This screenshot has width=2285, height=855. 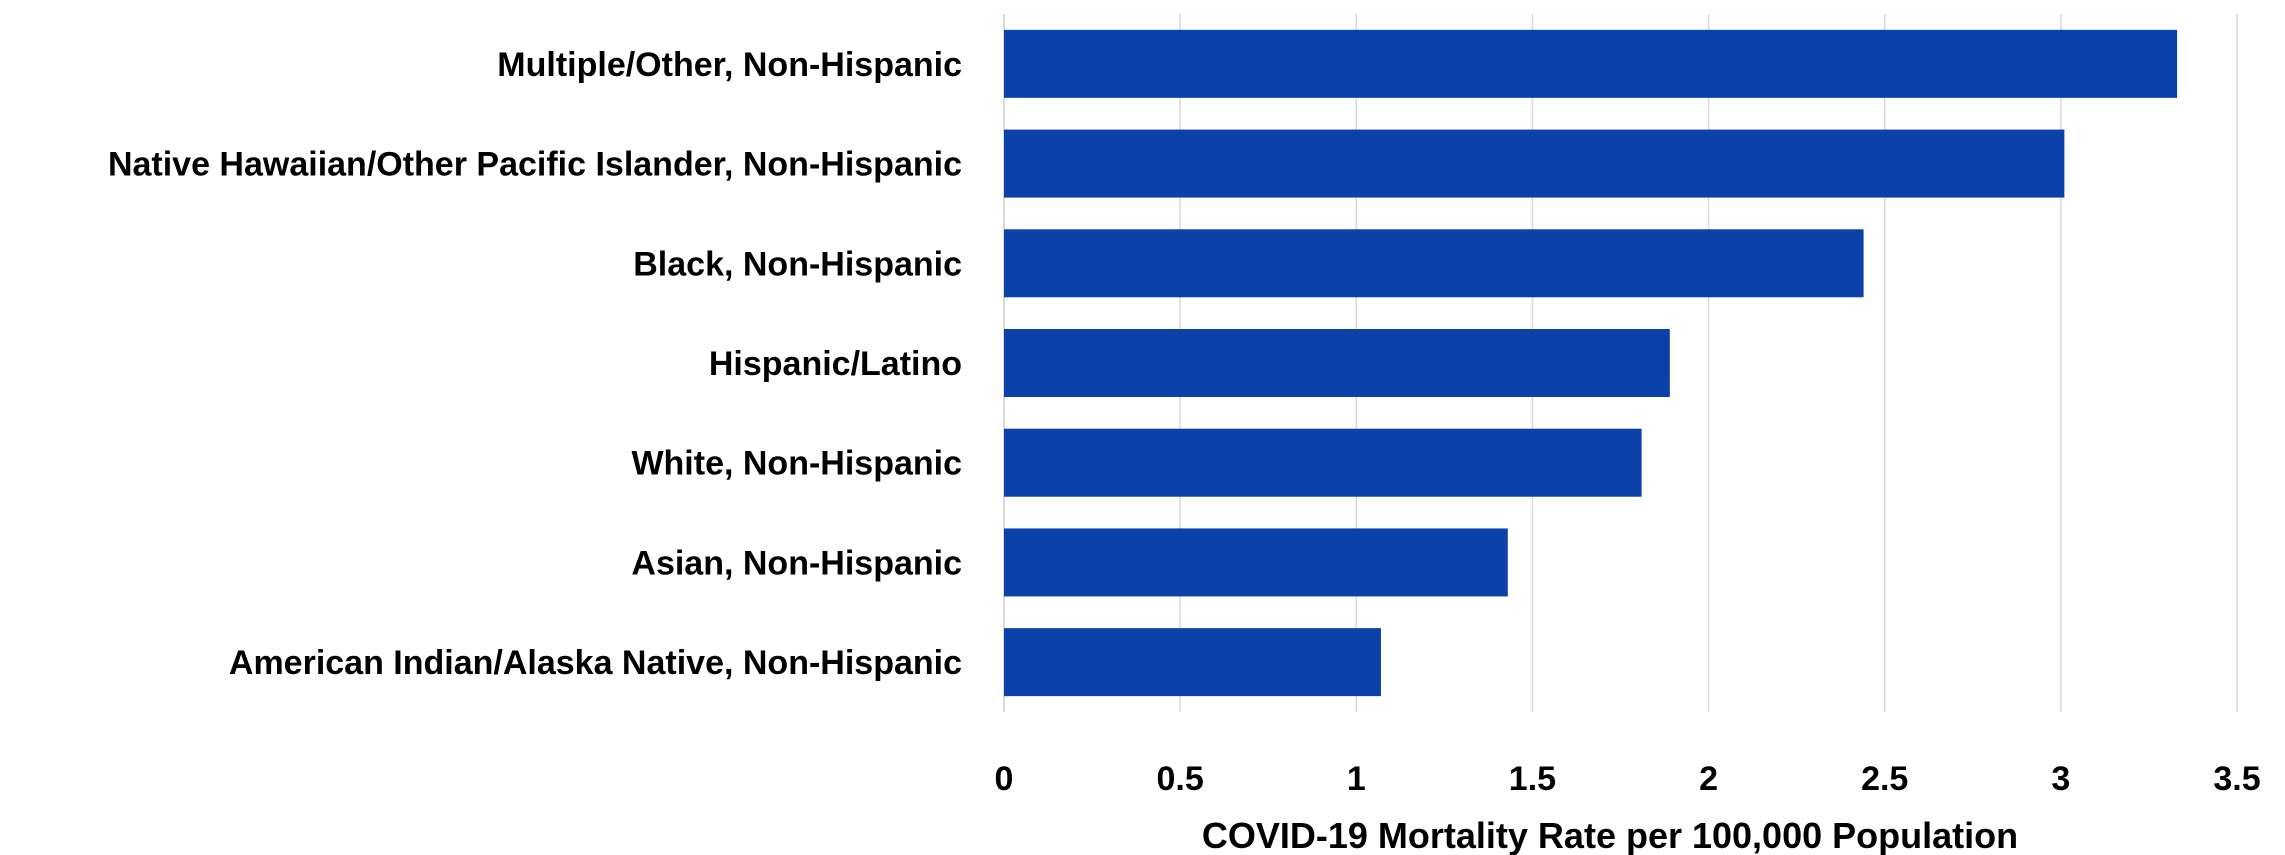 I want to click on x-tick-label: 0.5, so click(x=1180, y=779).